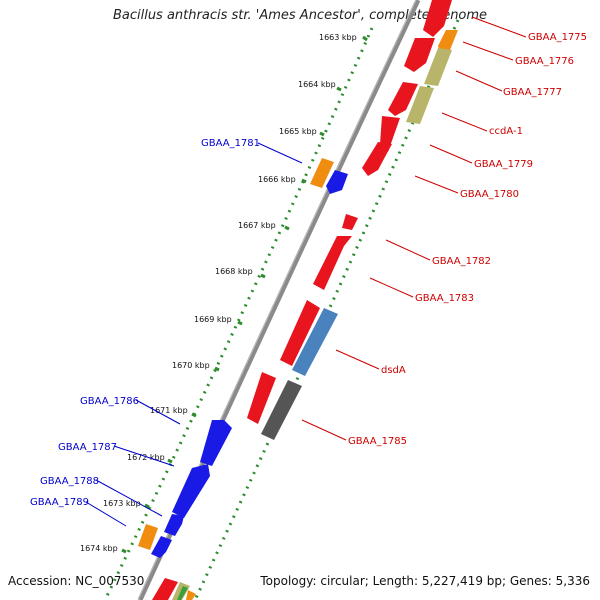 The height and width of the screenshot is (600, 600). I want to click on gene-label-ccda-1: ccdA-1, so click(506, 131).